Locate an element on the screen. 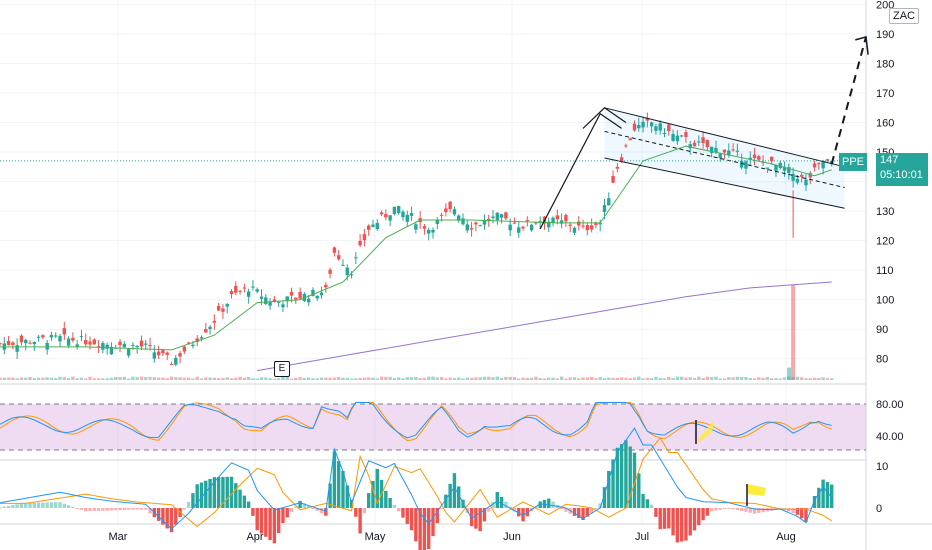 The image size is (932, 550). price-tag: PPE is located at coordinates (853, 162).